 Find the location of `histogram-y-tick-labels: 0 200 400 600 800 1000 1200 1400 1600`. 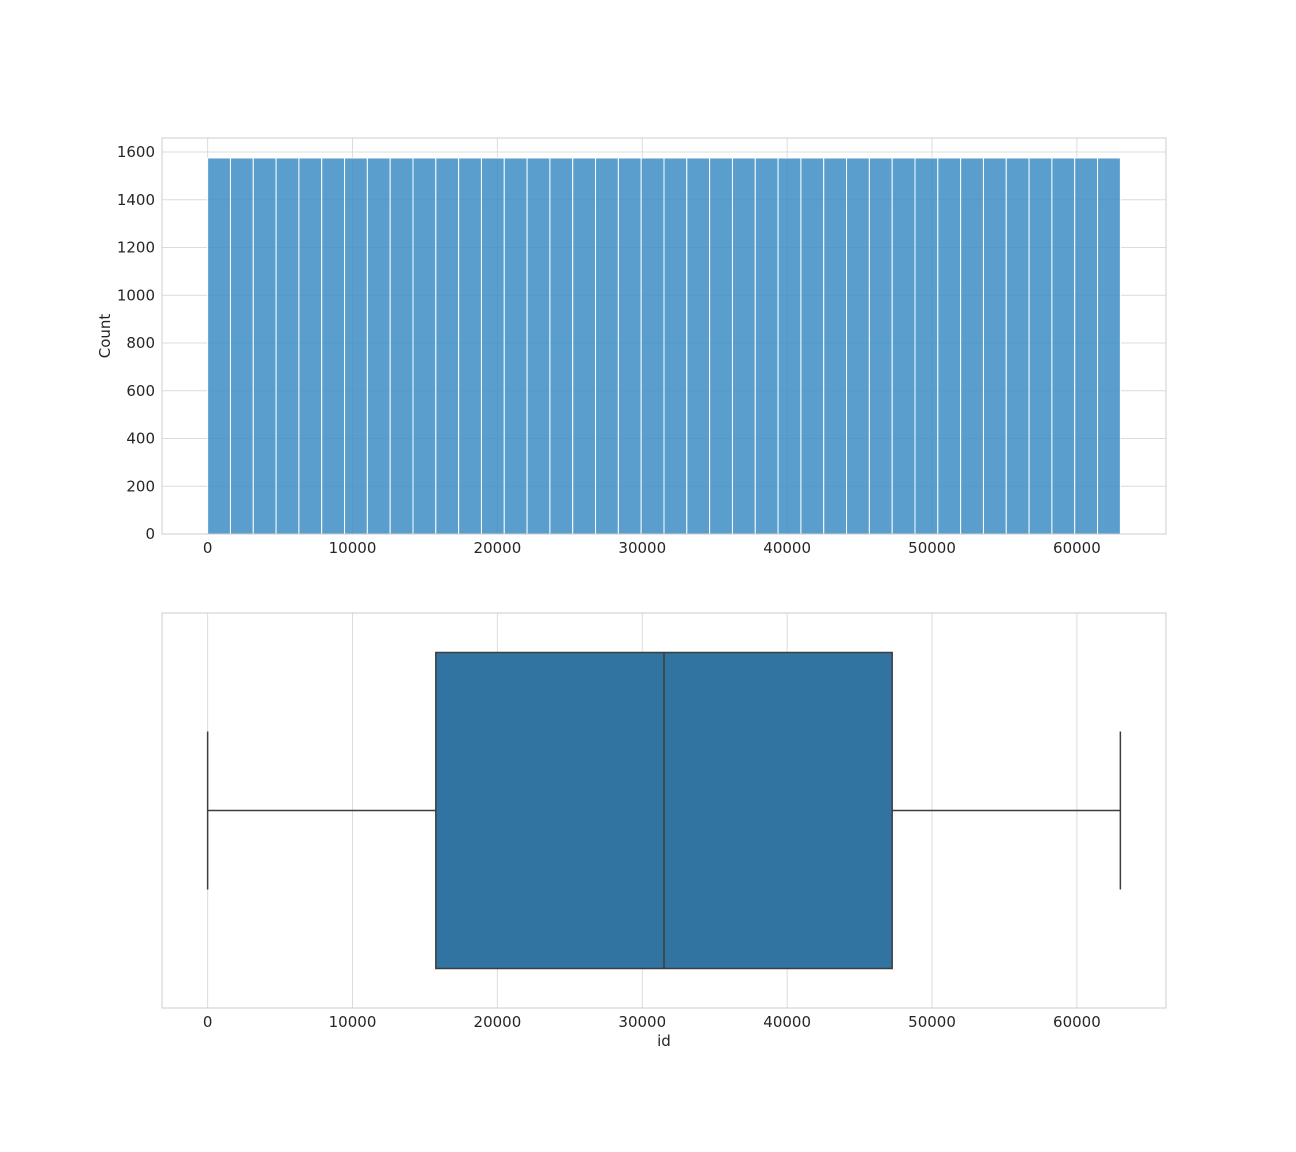

histogram-y-tick-labels: 0 200 400 600 800 1000 1200 1400 1600 is located at coordinates (136, 343).